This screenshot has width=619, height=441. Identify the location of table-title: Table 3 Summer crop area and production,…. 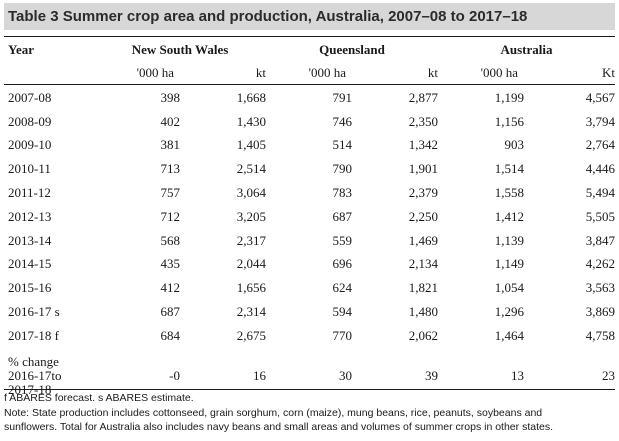
(309, 16).